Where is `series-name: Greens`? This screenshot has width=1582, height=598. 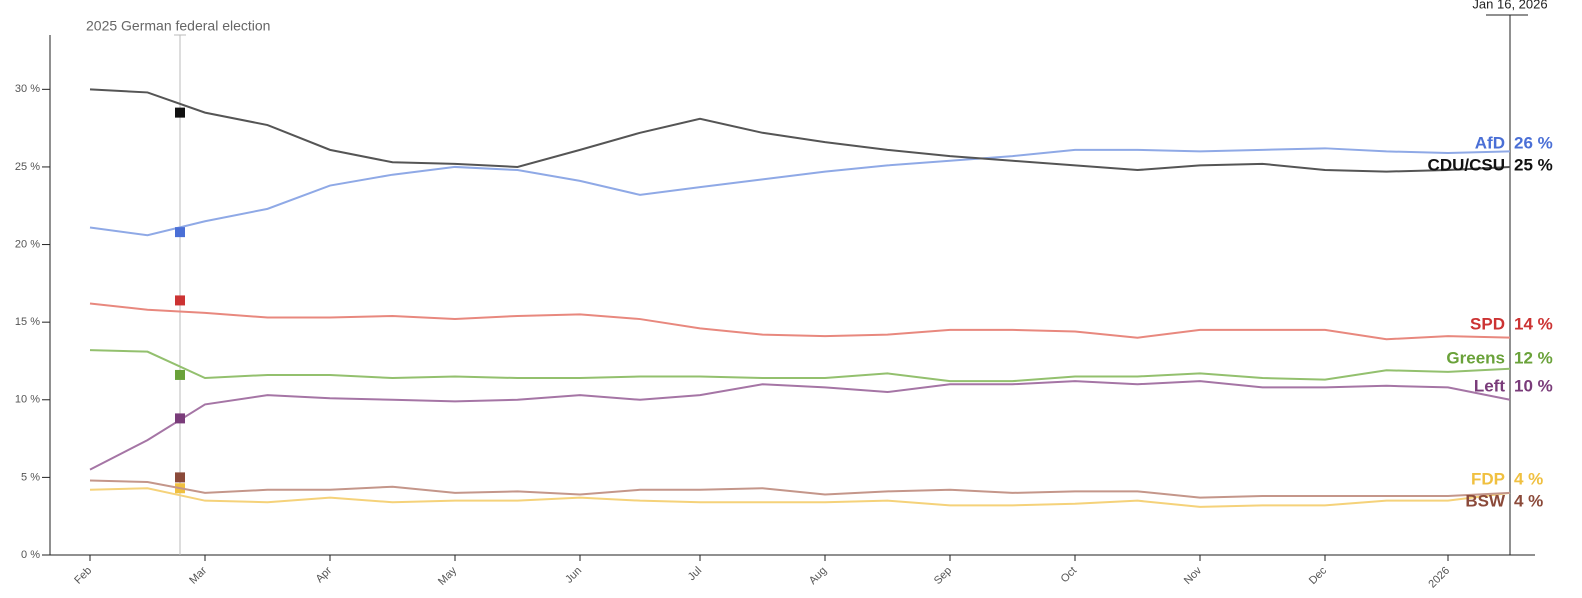 series-name: Greens is located at coordinates (1475, 357).